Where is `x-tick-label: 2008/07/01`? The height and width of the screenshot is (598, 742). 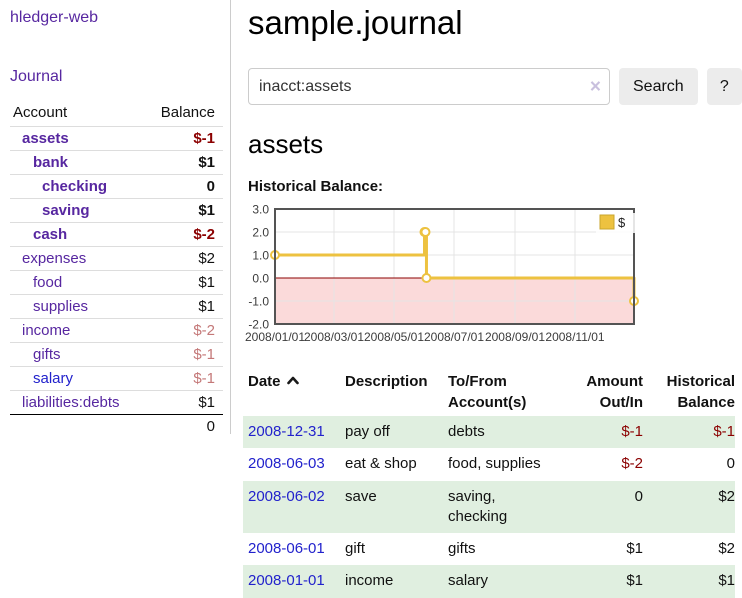 x-tick-label: 2008/07/01 is located at coordinates (454, 337).